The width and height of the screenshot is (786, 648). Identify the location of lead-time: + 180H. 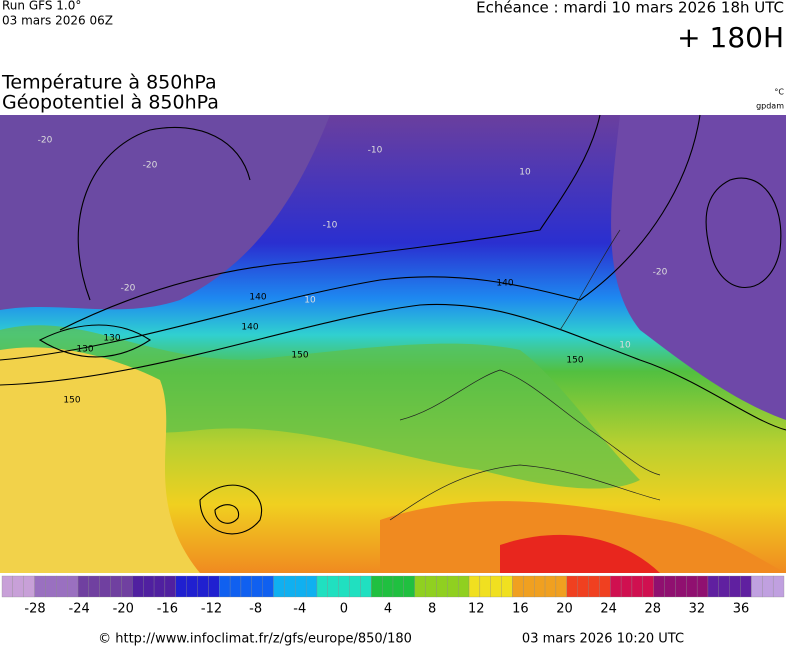
(730, 37).